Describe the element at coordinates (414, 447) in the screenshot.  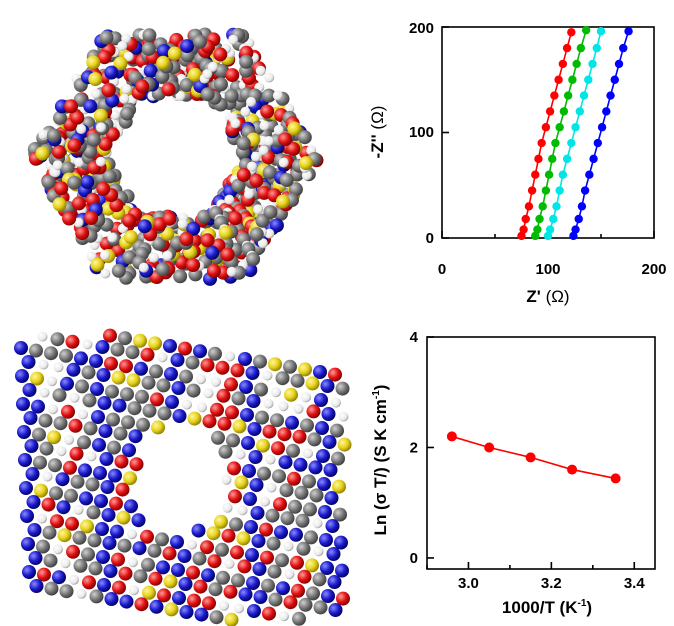
I see `y-tick-label: 2` at that location.